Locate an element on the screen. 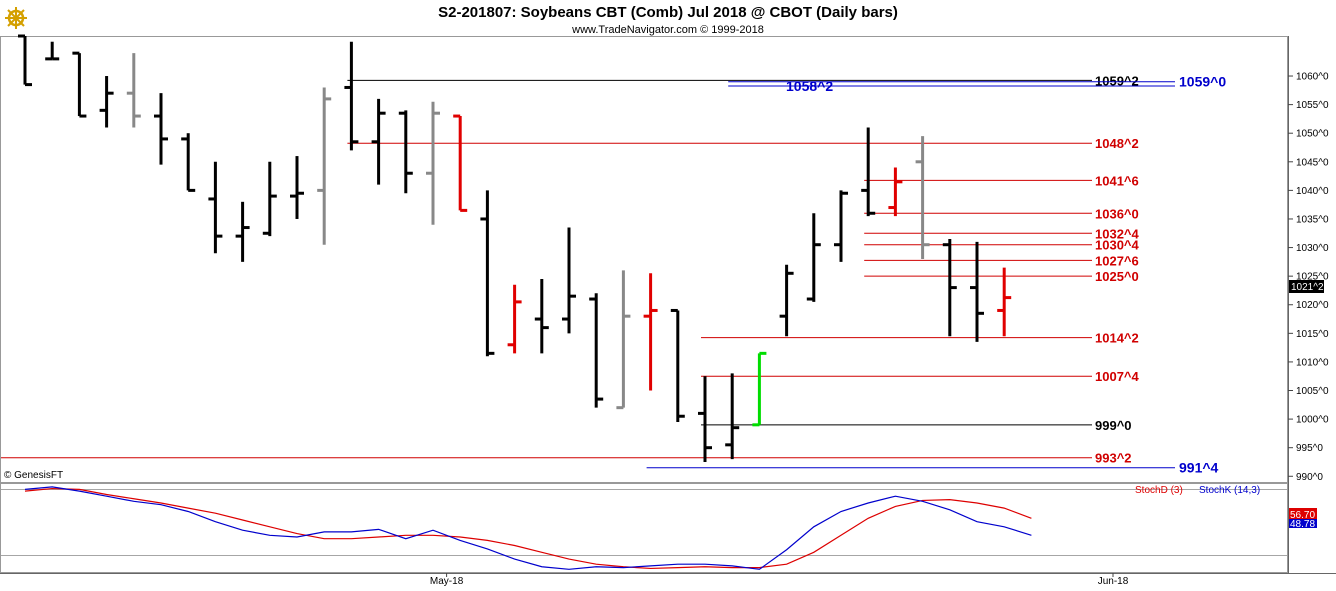  stoch-d-value: 56.70 is located at coordinates (1302, 515).